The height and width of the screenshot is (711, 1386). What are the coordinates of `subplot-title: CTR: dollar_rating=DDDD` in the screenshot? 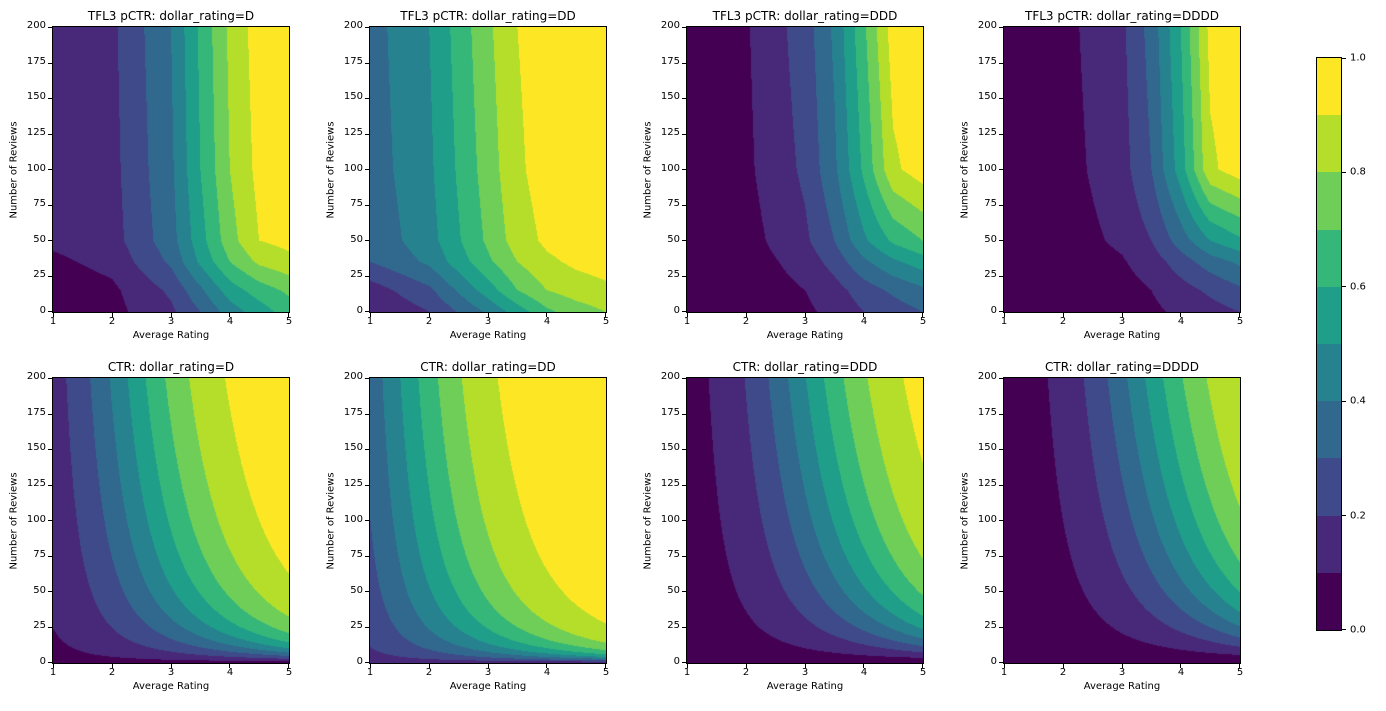 It's located at (1121, 367).